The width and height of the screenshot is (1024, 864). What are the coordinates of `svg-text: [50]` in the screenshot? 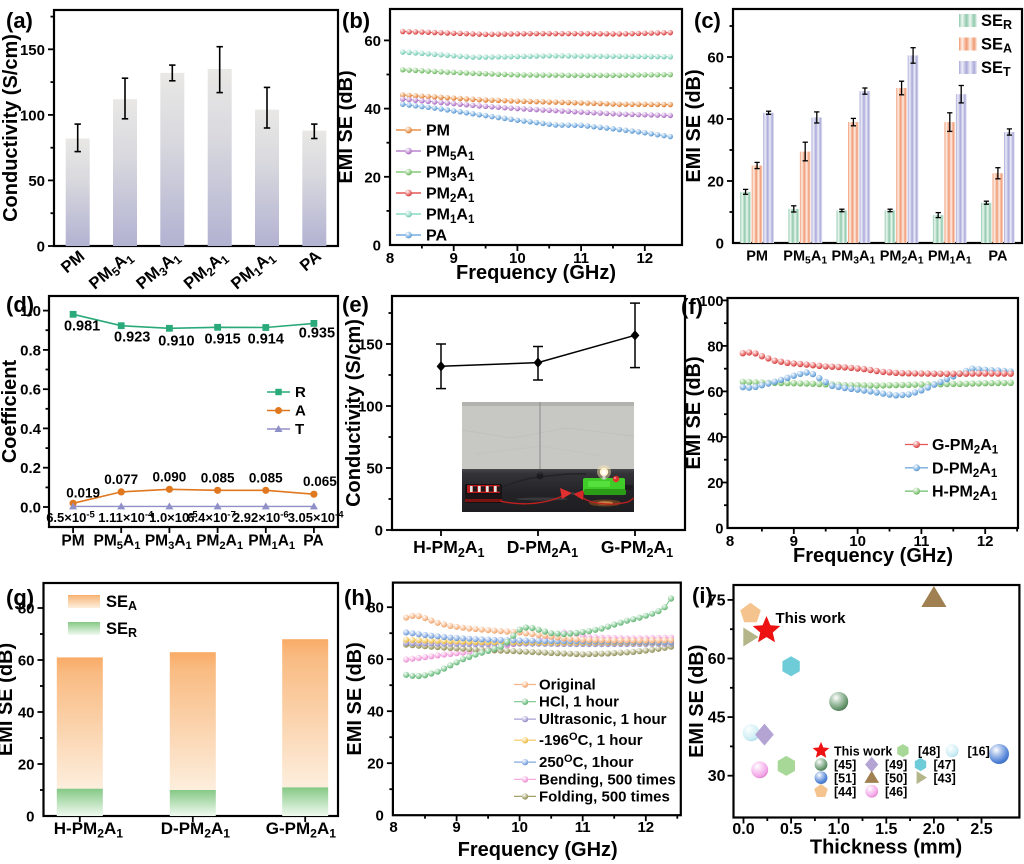 It's located at (896, 778).